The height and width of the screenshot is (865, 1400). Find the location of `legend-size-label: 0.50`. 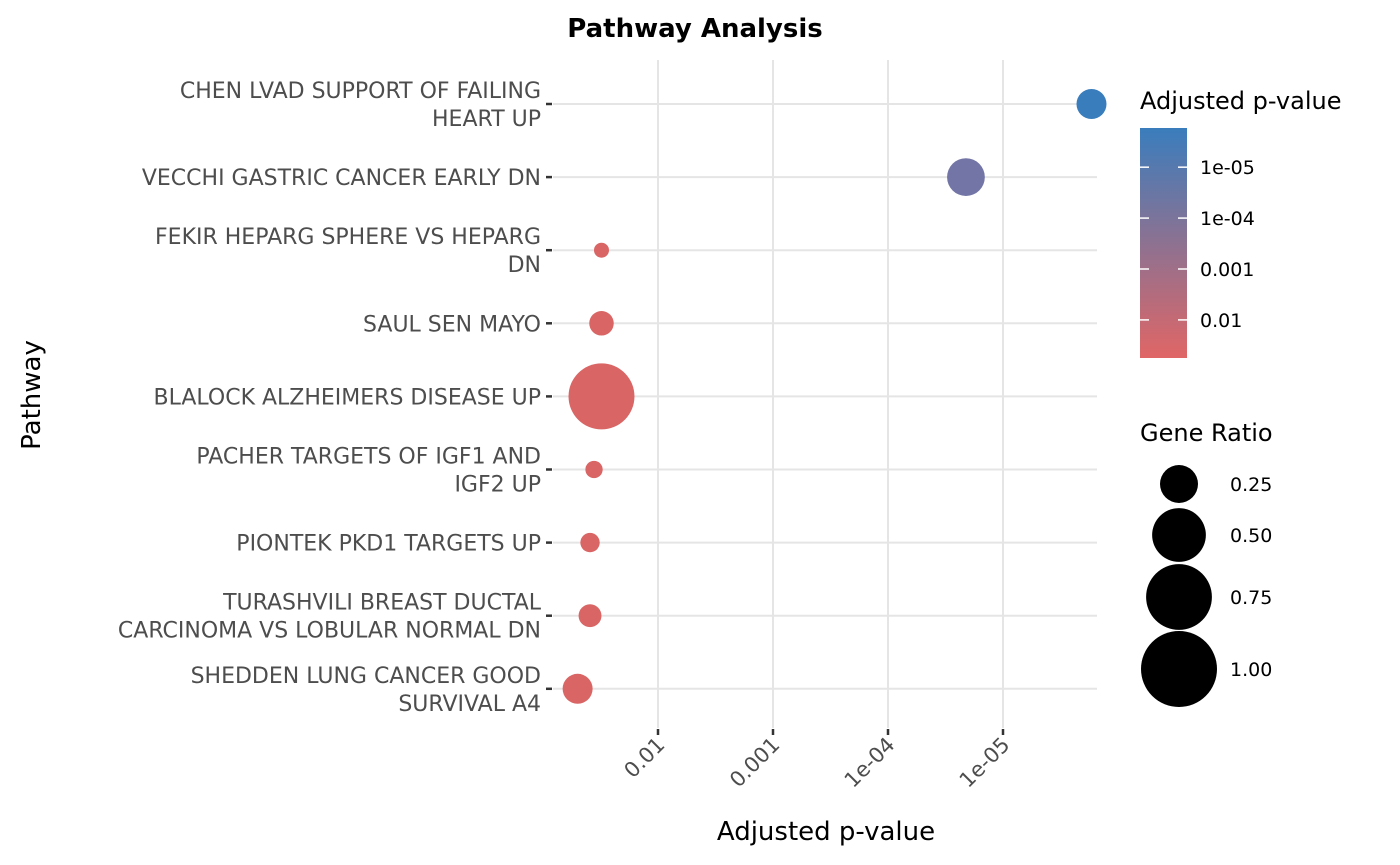

legend-size-label: 0.50 is located at coordinates (1251, 536).